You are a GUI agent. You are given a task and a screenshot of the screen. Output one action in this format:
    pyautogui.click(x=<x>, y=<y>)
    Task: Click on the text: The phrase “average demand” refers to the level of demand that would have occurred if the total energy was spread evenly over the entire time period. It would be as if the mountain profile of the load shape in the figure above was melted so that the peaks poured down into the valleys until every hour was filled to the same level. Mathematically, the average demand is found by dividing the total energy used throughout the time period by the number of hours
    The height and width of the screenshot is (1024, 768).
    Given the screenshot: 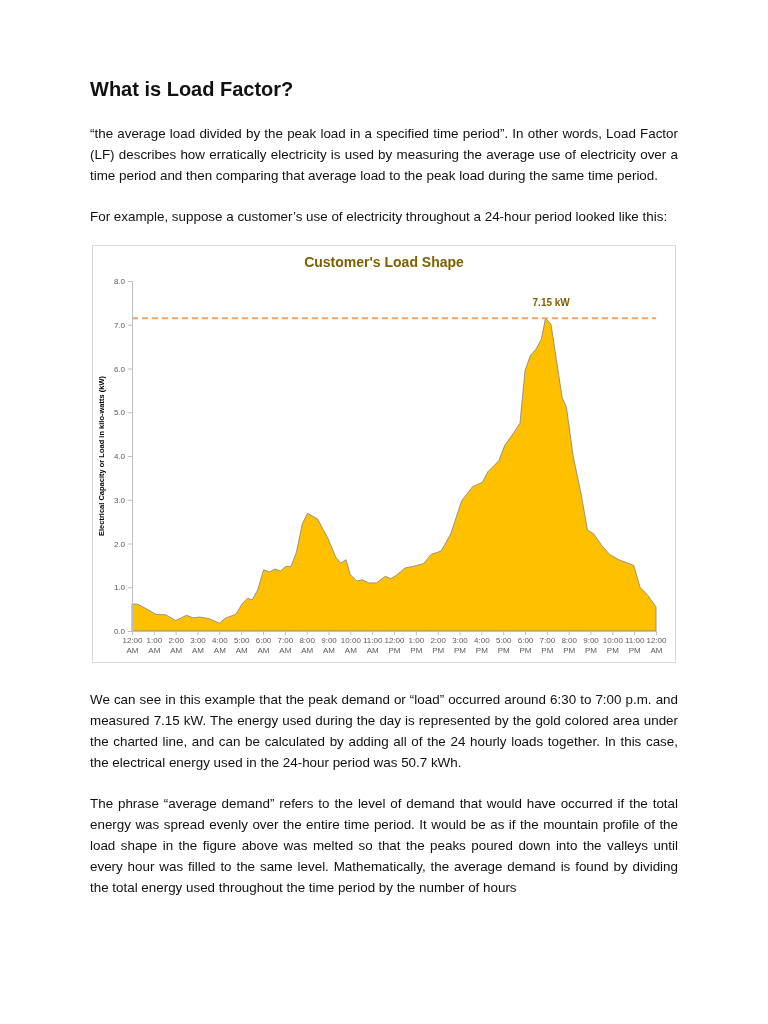 What is the action you would take?
    pyautogui.click(x=384, y=846)
    